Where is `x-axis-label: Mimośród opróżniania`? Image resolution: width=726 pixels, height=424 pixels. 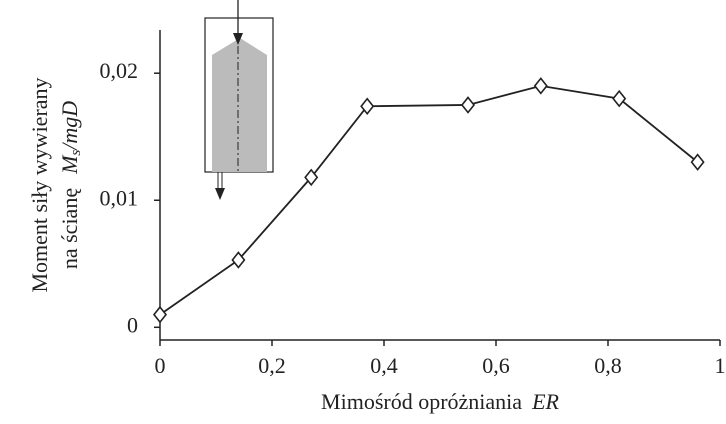 x-axis-label: Mimośród opróżniania is located at coordinates (421, 401).